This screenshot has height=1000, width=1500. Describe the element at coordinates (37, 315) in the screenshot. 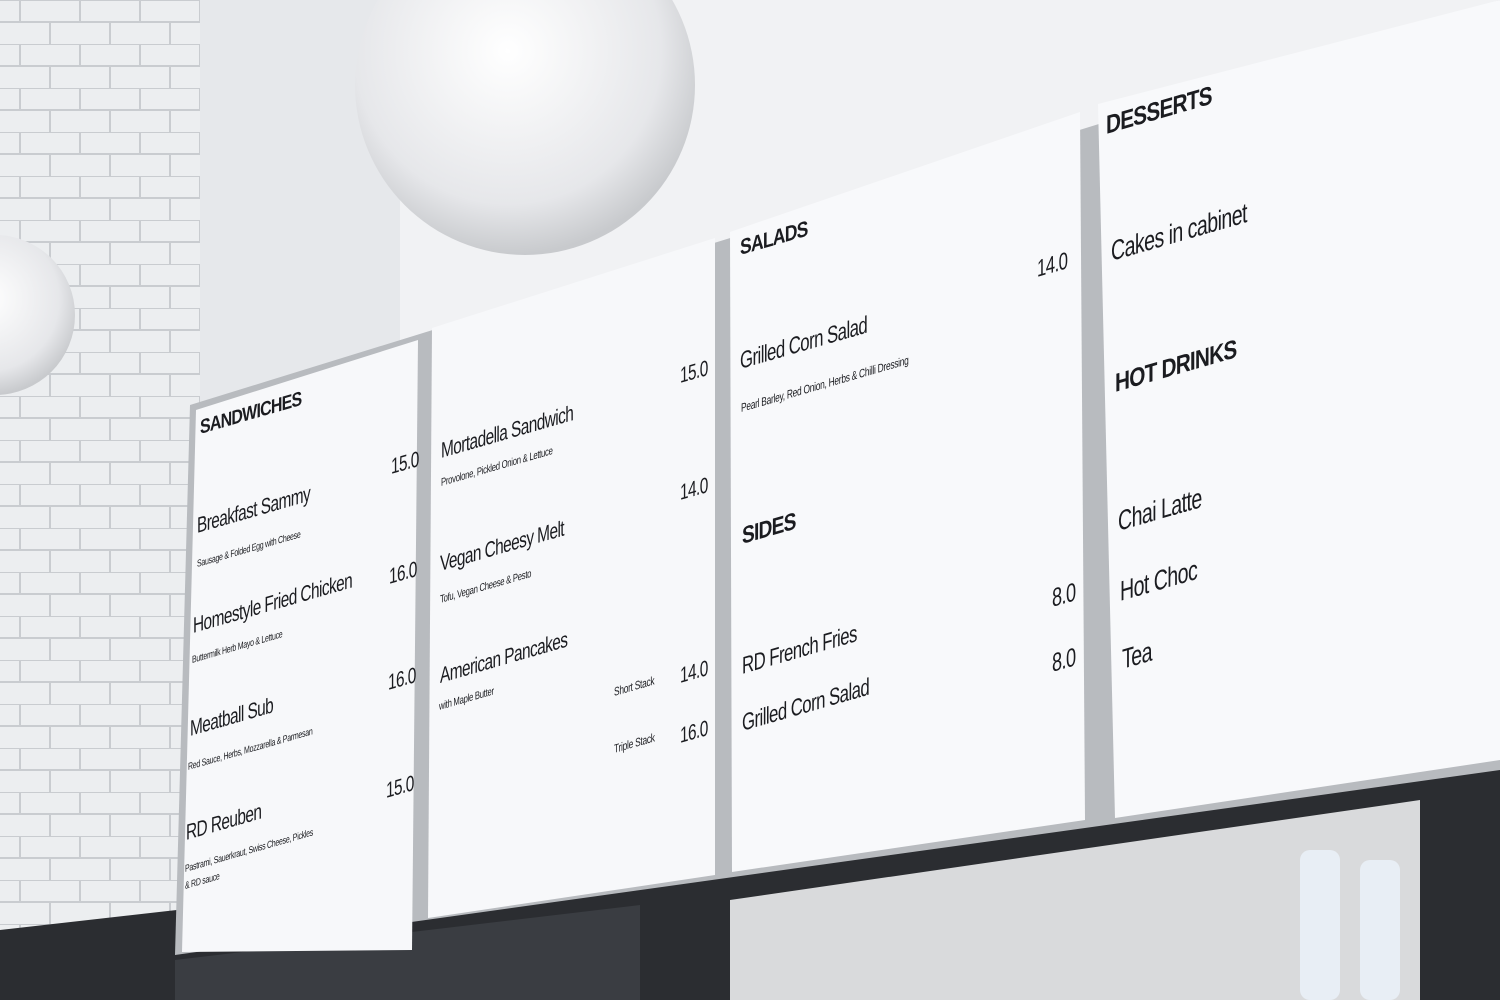

I see `pendant-lamp-globe-left` at that location.